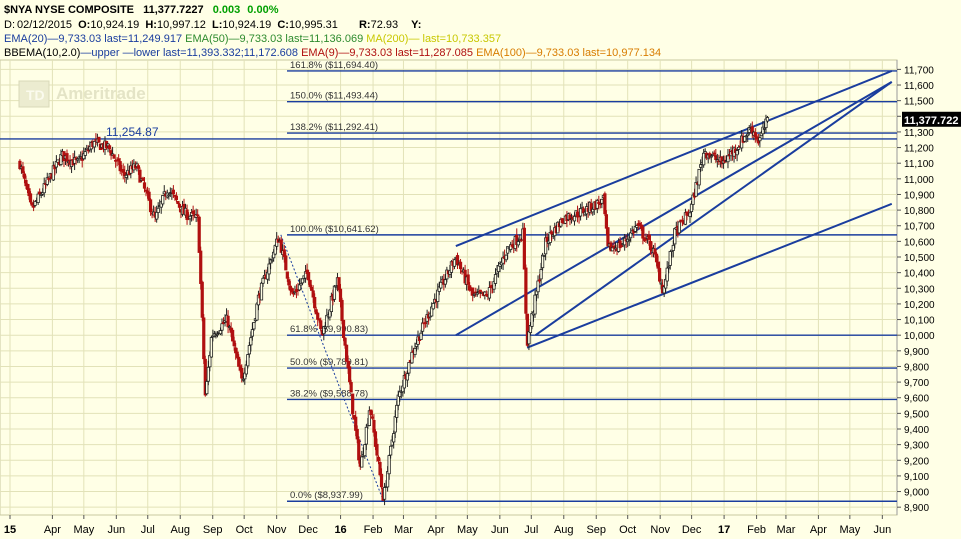  I want to click on x-tick-label: Apr, so click(818, 530).